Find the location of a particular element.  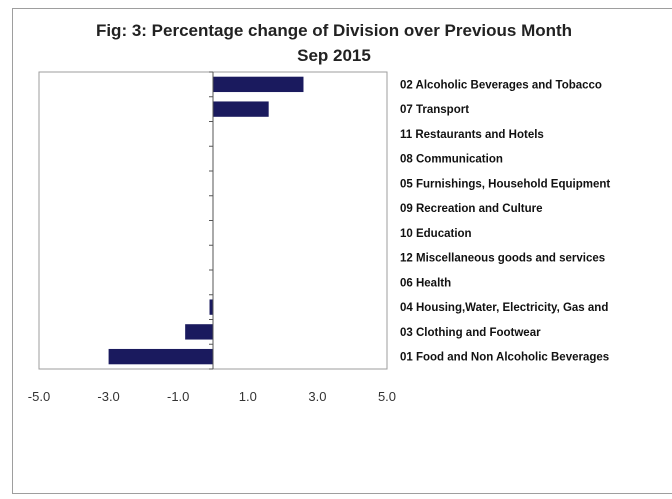

category-label: 07 Transport is located at coordinates (434, 110).